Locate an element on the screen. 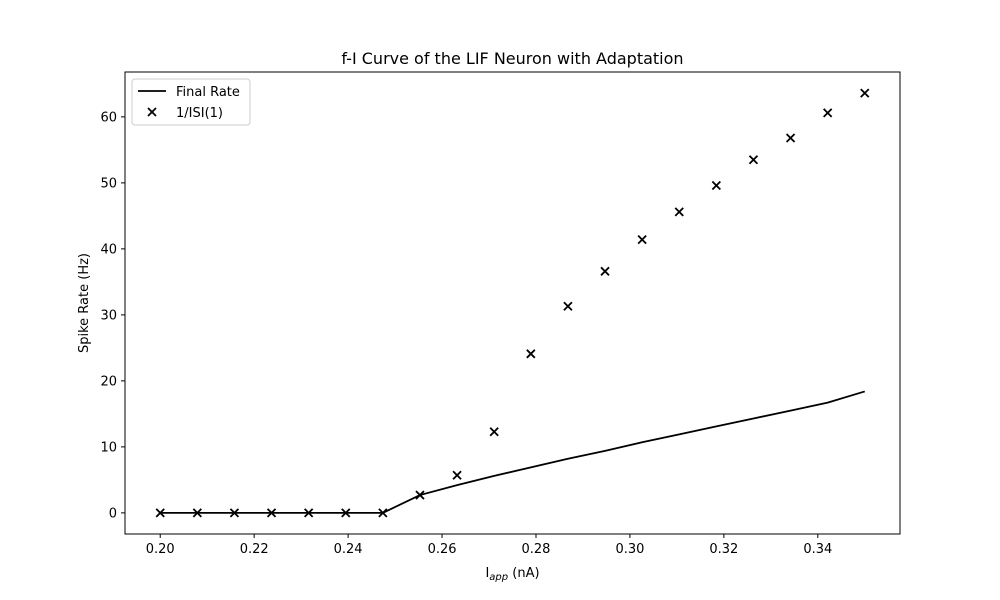 The image size is (1000, 600). y-tick-label: 30 is located at coordinates (108, 315).